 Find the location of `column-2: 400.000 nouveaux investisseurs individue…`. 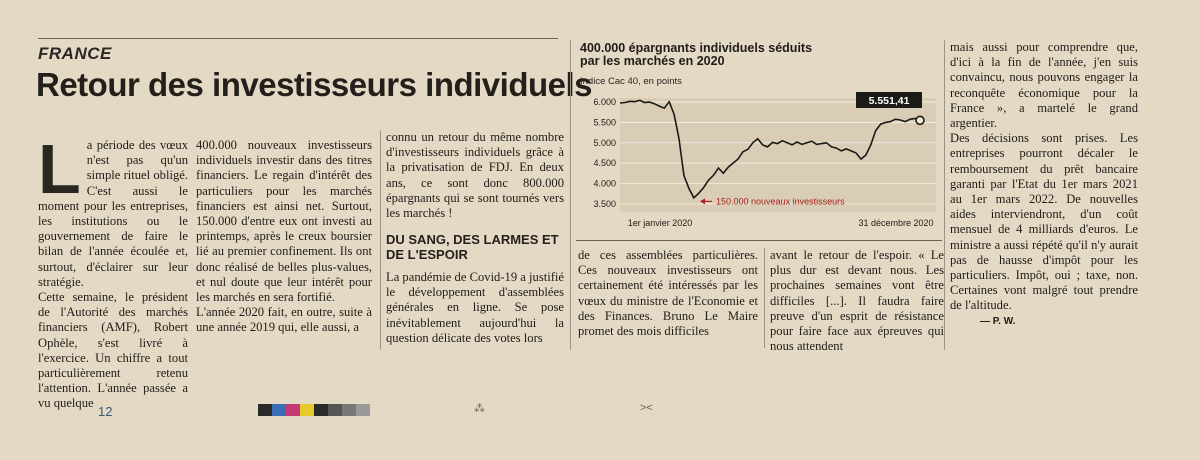

column-2: 400.000 nouveaux investisseurs individue… is located at coordinates (284, 237).